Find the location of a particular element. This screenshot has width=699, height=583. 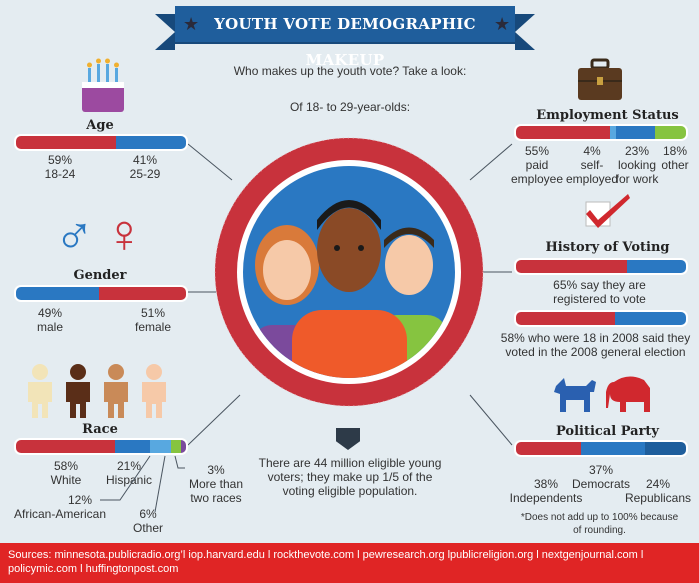

hist-text-1a: 65% say they are is located at coordinates (599, 285).